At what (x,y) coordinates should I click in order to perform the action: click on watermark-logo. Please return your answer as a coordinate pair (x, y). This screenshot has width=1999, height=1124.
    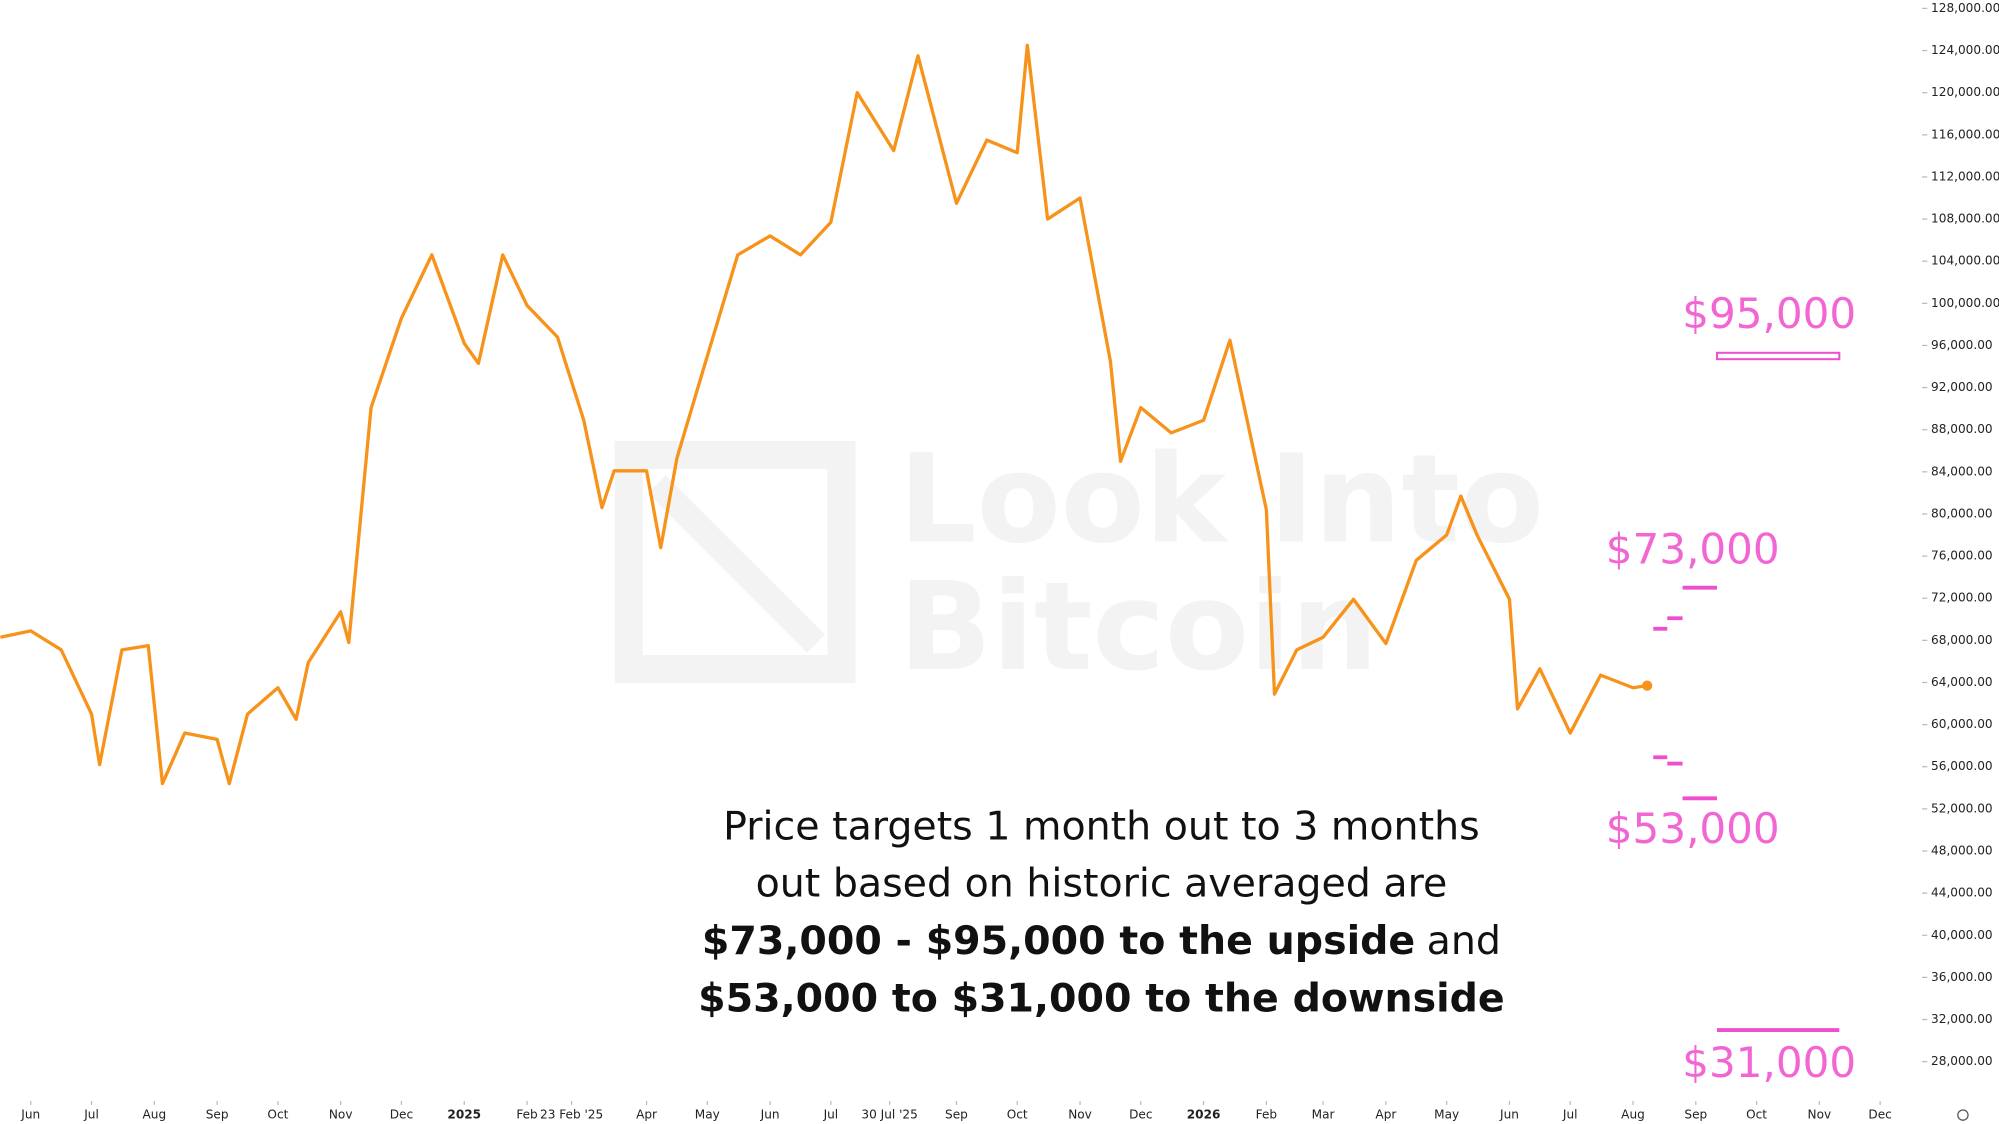
    Looking at the image, I should click on (735, 562).